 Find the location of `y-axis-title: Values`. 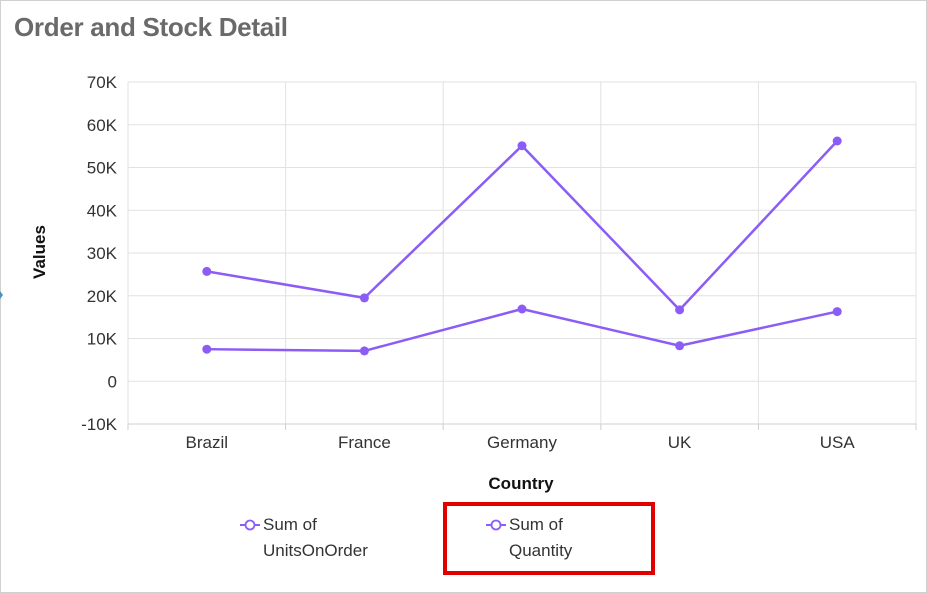

y-axis-title: Values is located at coordinates (39, 252).